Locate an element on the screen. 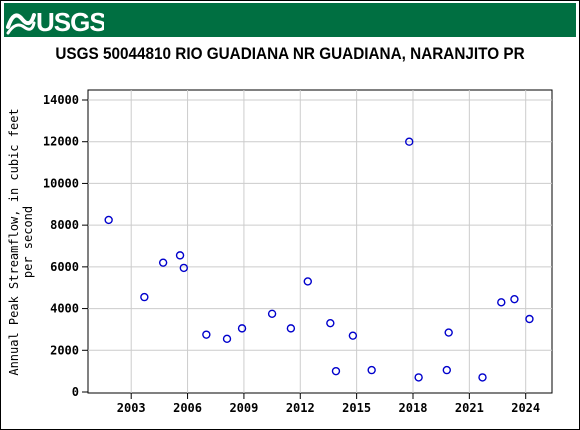 This screenshot has width=580, height=430. y-tick-label: 2000 is located at coordinates (64, 350).